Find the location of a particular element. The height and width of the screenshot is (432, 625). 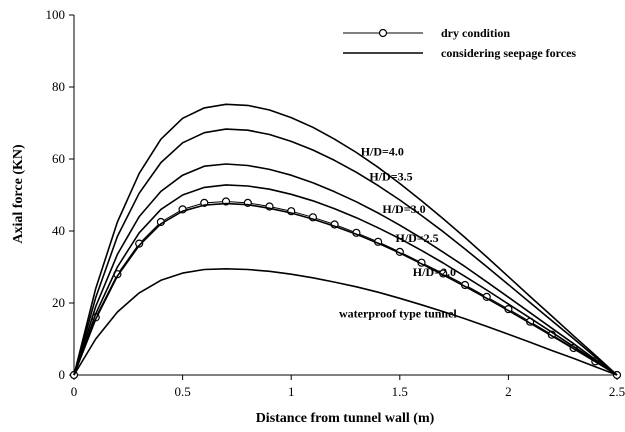

legend: dry condition considering seepage forces is located at coordinates (459, 43).